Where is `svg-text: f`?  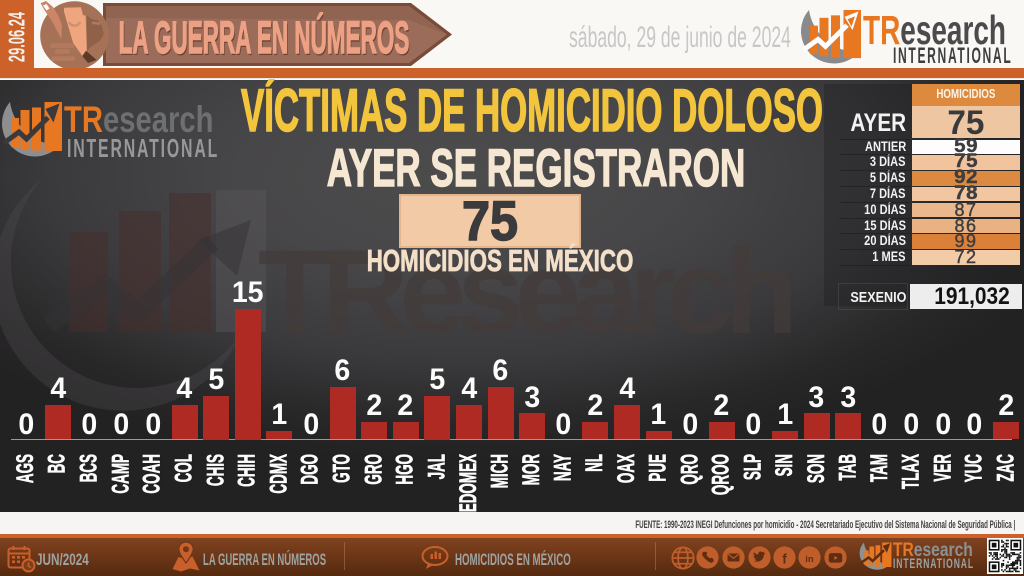
svg-text: f is located at coordinates (784, 558).